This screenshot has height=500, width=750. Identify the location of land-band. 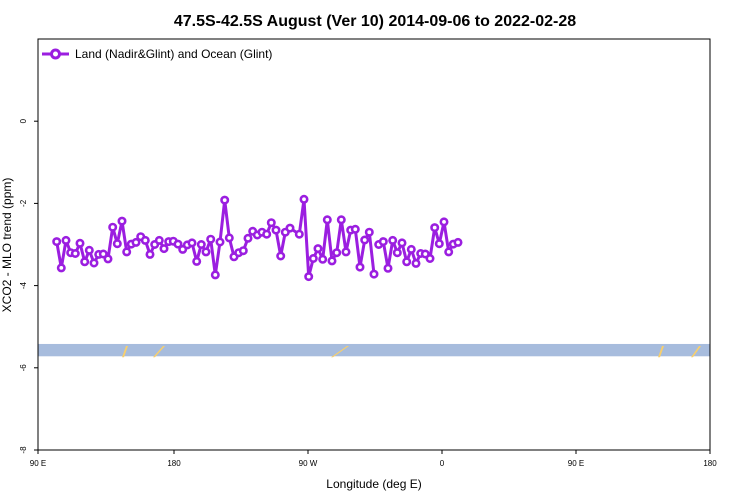
(374, 350).